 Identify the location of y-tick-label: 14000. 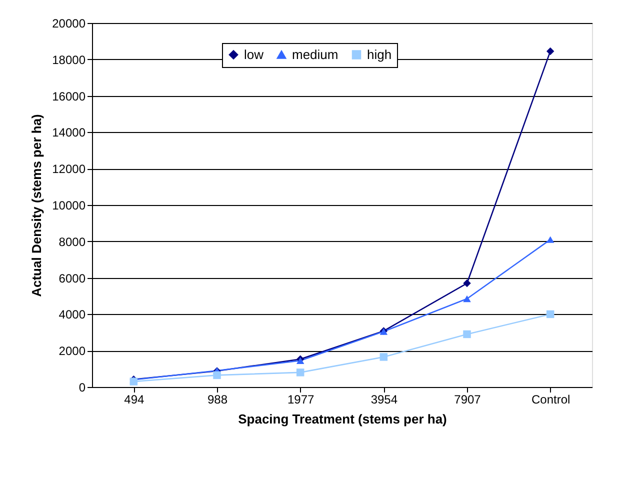
(69, 133).